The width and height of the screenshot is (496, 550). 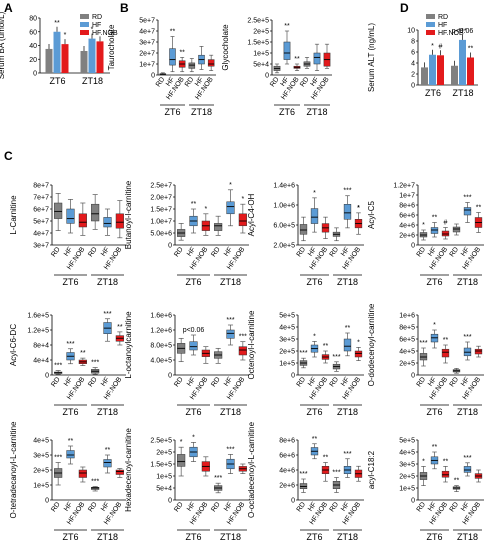 What do you see at coordinates (211, 63) in the screenshot?
I see `box-hfnob-zt18` at bounding box center [211, 63].